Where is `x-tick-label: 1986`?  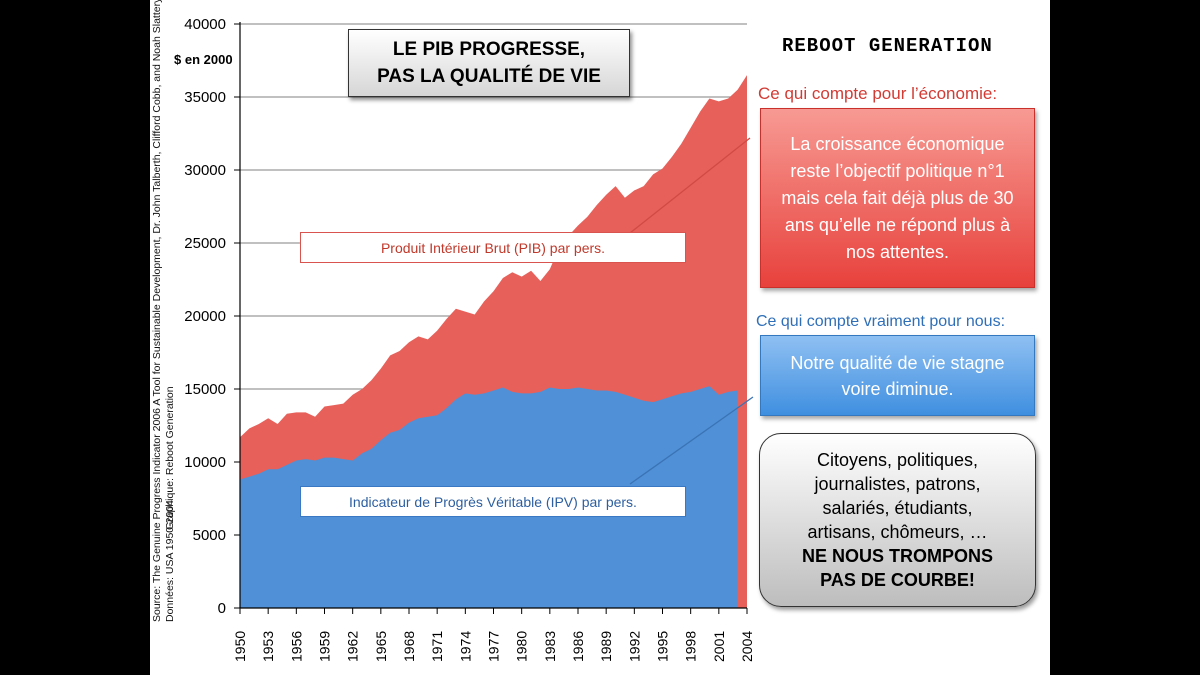 x-tick-label: 1986 is located at coordinates (578, 646).